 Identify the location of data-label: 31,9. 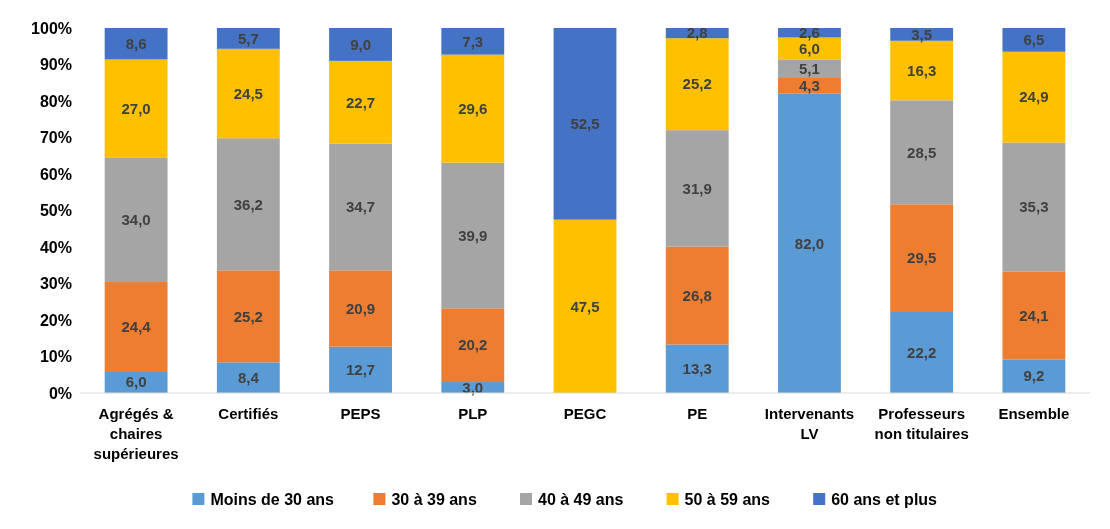
(697, 188).